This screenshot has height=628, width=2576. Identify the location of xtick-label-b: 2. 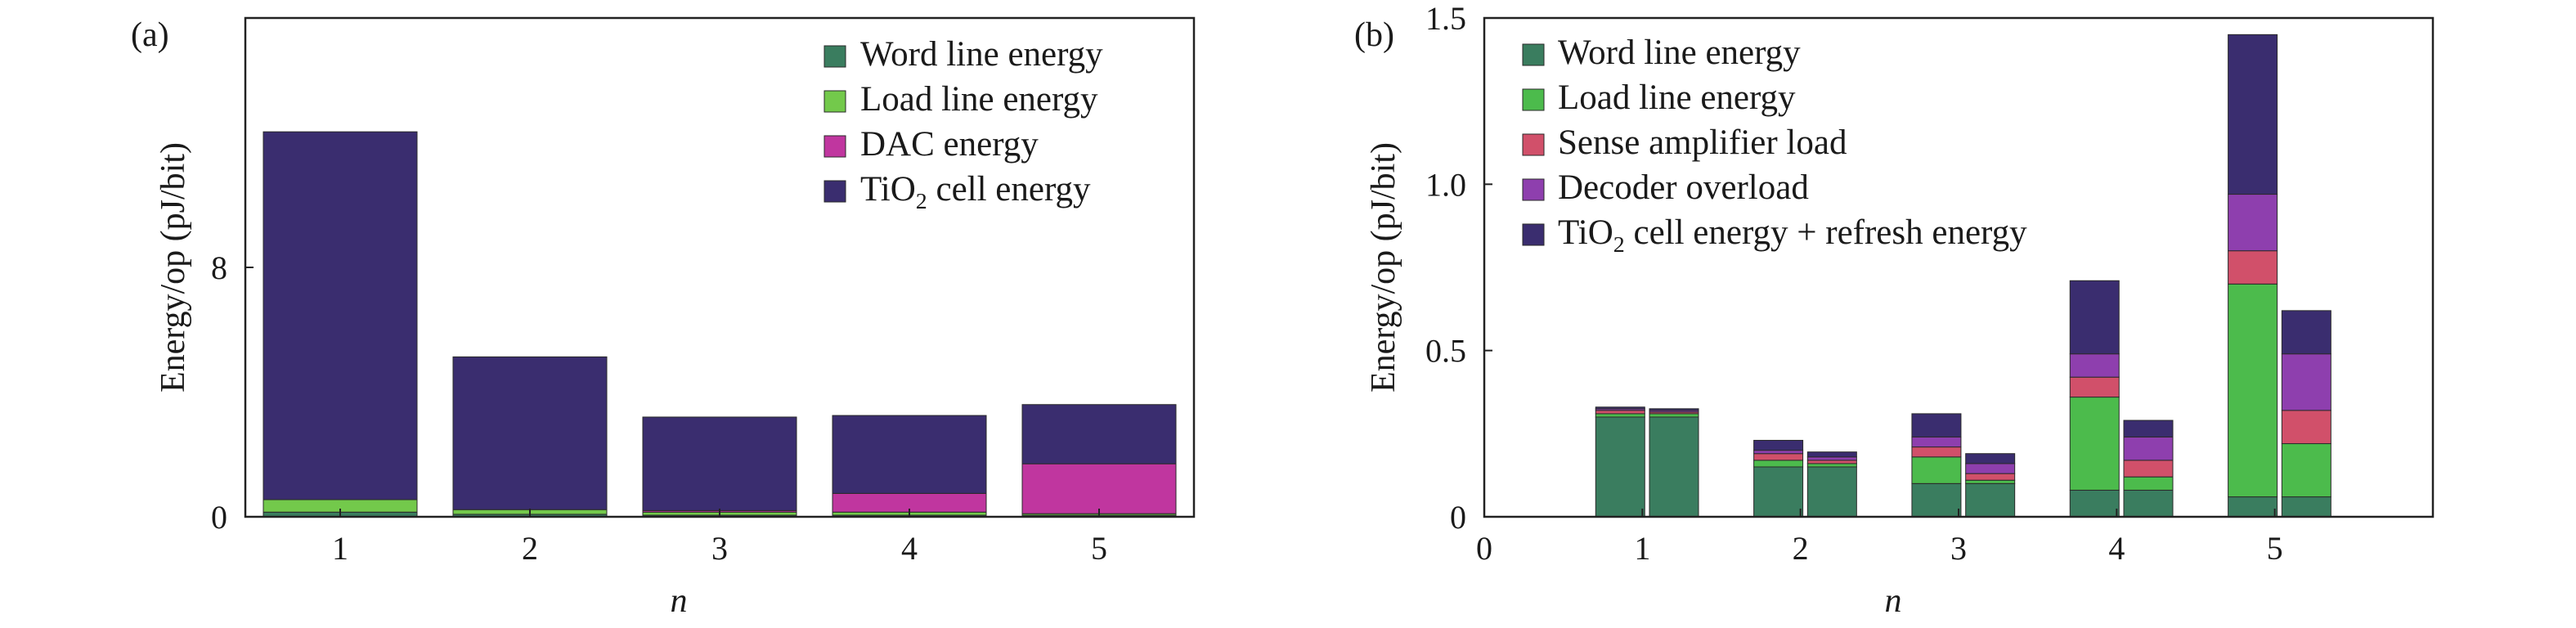
(1801, 548).